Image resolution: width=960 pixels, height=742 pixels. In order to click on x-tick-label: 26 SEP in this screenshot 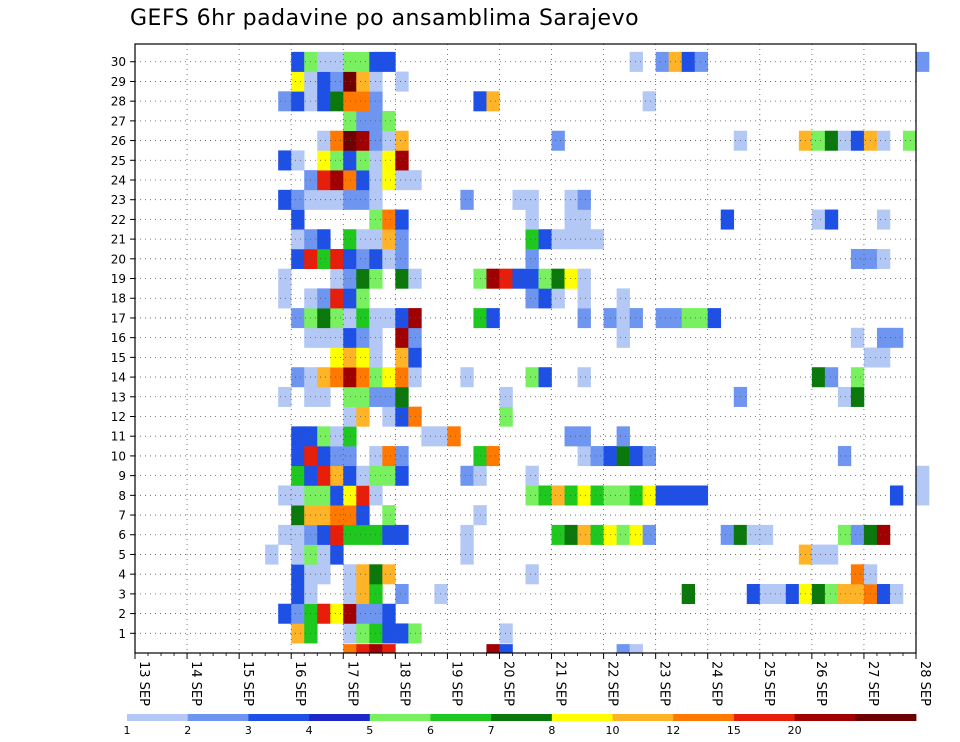, I will do `click(820, 683)`.